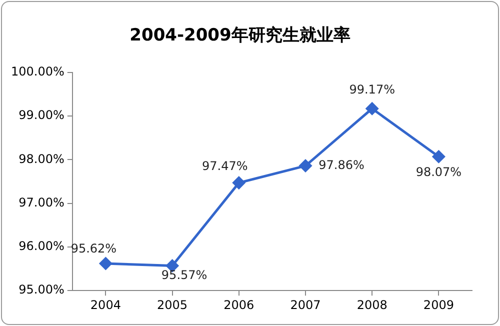  Describe the element at coordinates (225, 165) in the screenshot. I see `data-label: 97.47%` at that location.